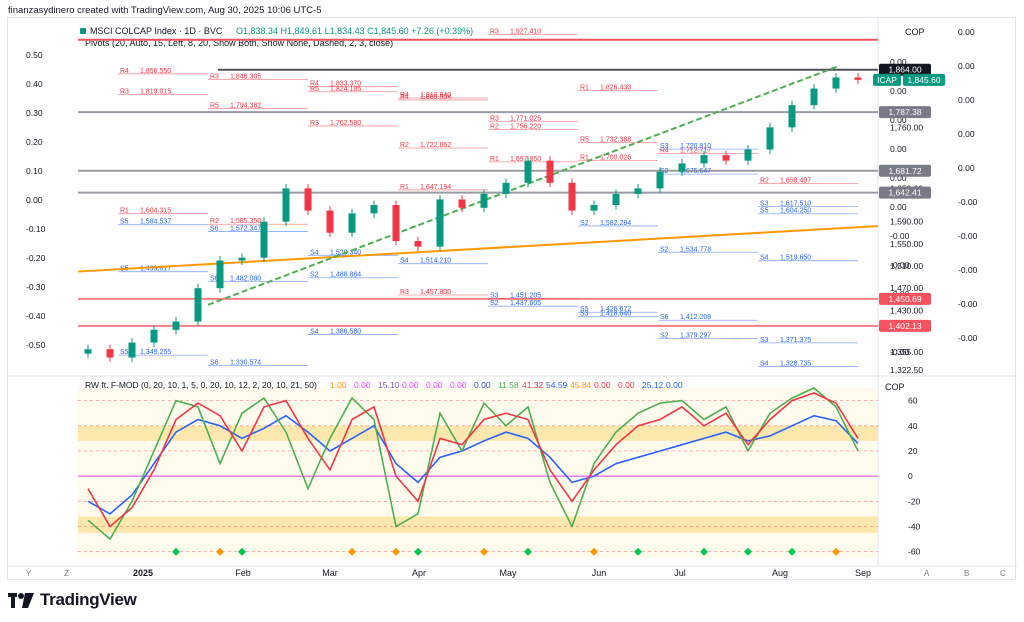 The height and width of the screenshot is (622, 1024). What do you see at coordinates (245, 278) in the screenshot?
I see `pivot-value: 1,482.080` at bounding box center [245, 278].